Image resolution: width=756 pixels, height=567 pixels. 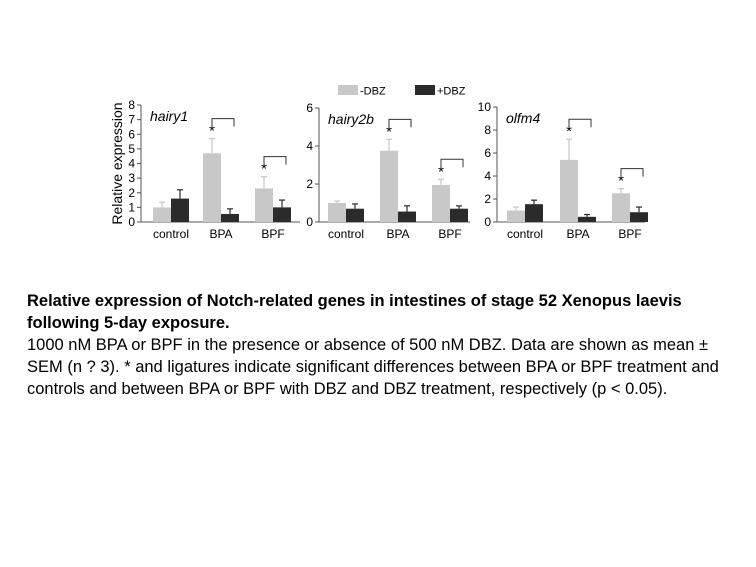 I want to click on panel-title: hairy1, so click(x=169, y=116).